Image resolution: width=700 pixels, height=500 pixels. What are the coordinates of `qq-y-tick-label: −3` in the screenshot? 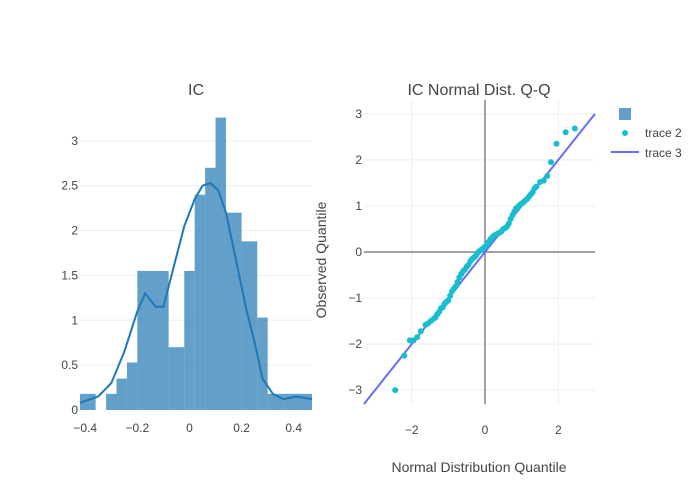 It's located at (355, 390).